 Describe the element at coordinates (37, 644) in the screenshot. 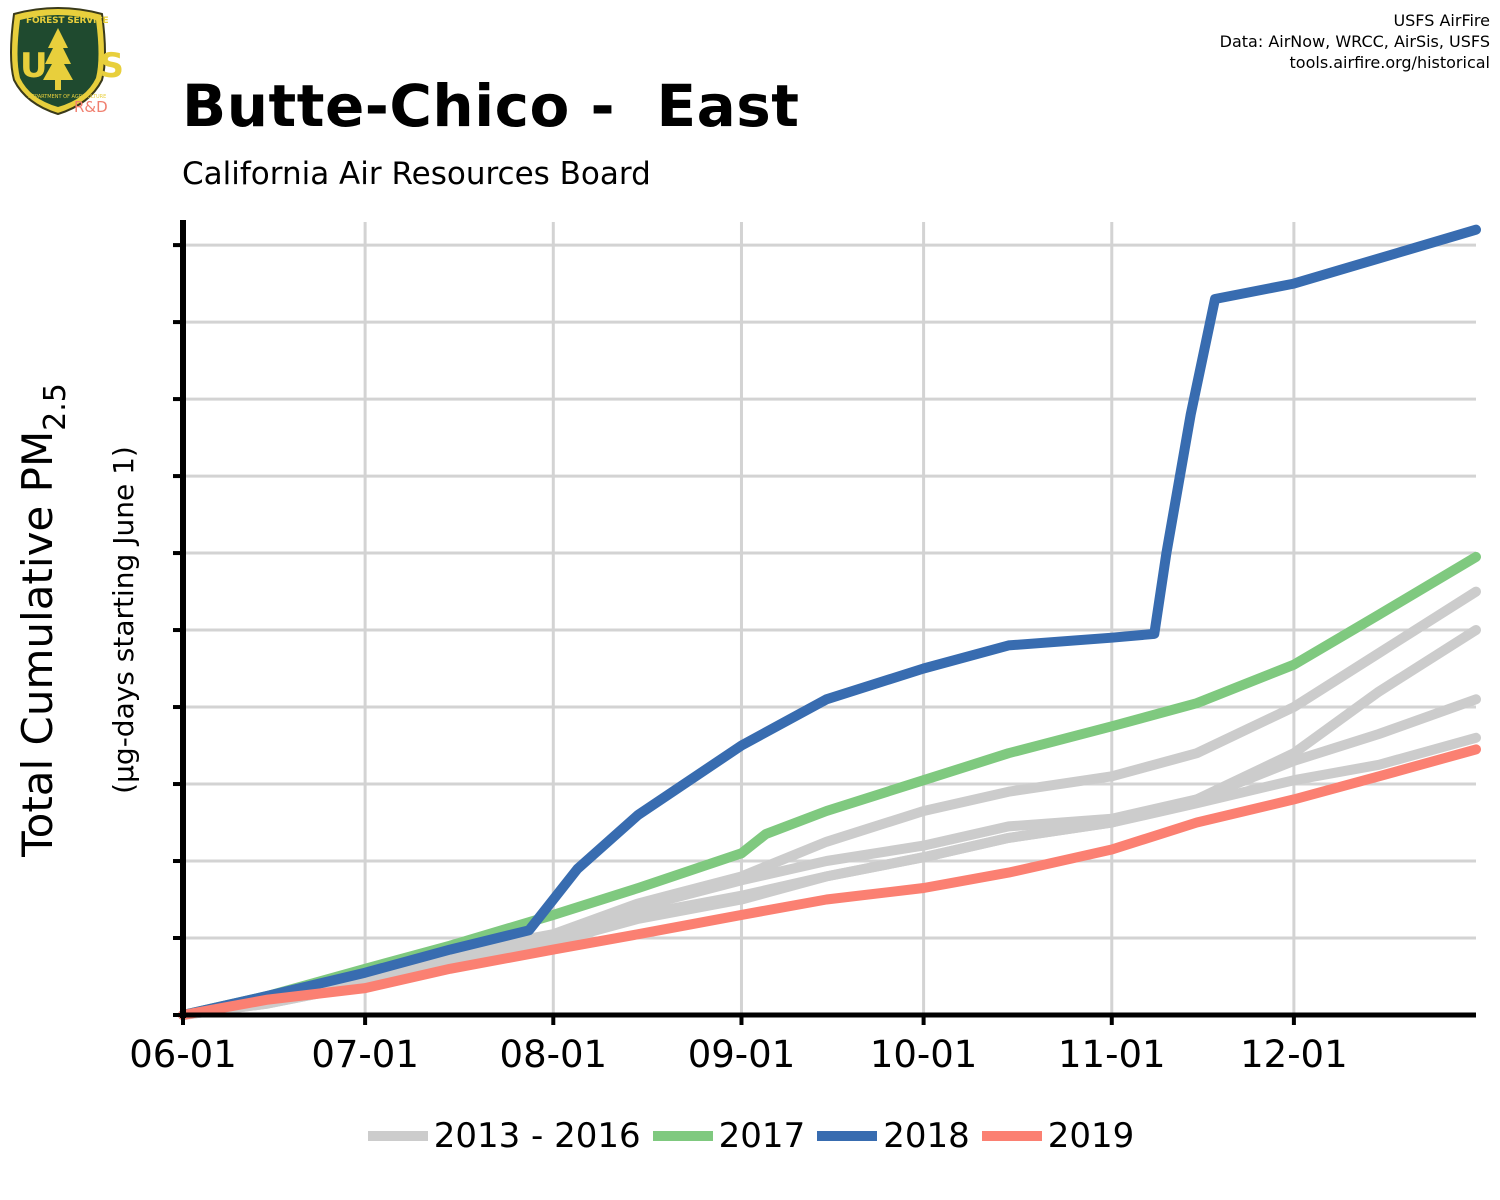

I see `y-axis-title-main: Total Cumulative PM` at that location.